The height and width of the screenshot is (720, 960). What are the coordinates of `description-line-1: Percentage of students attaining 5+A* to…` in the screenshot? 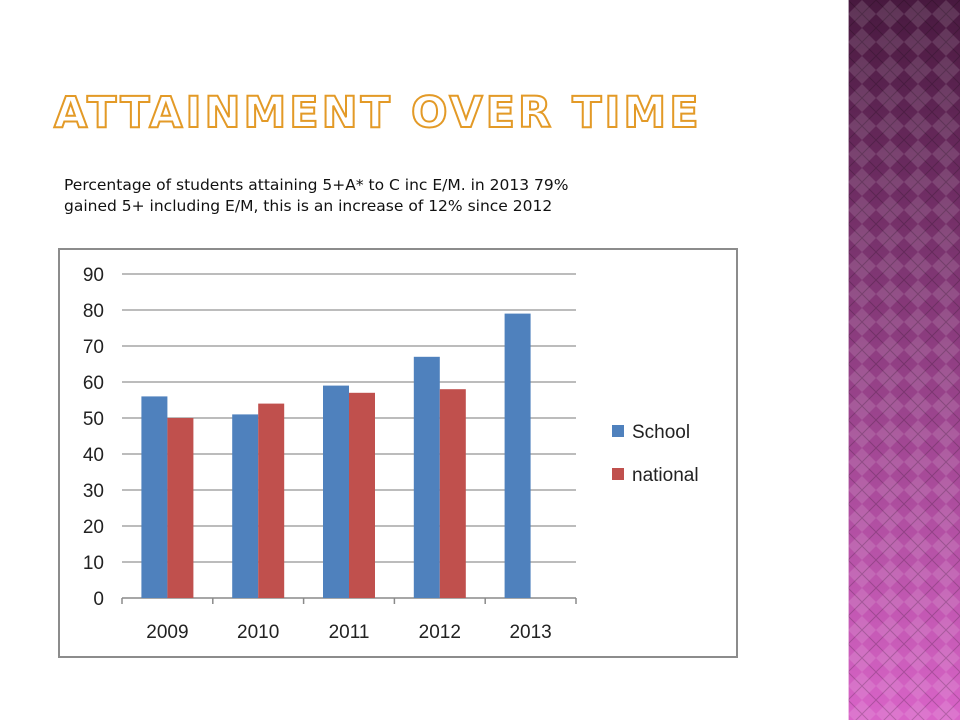 It's located at (316, 185).